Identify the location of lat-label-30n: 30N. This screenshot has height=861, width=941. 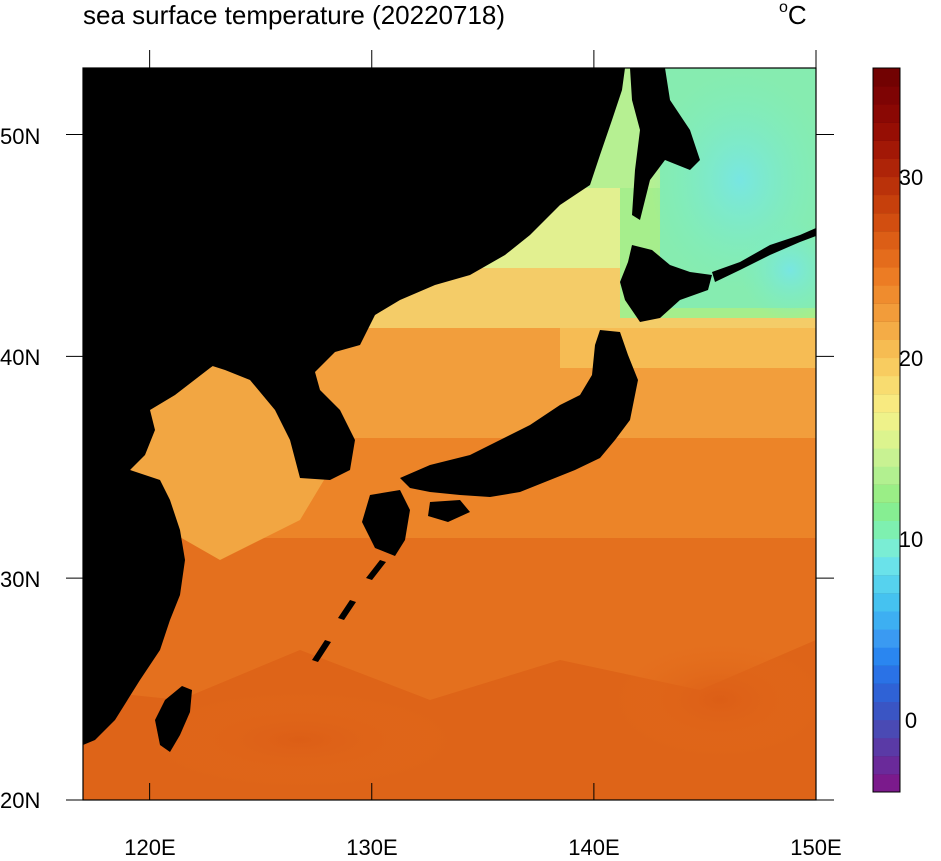
(20, 579).